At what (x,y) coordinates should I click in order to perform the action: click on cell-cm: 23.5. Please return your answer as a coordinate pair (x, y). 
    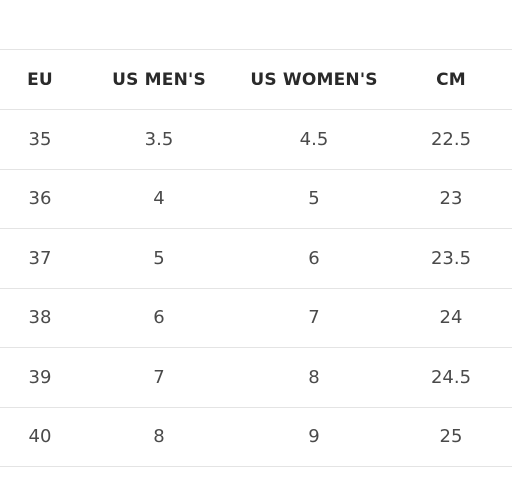
    Looking at the image, I should click on (451, 258).